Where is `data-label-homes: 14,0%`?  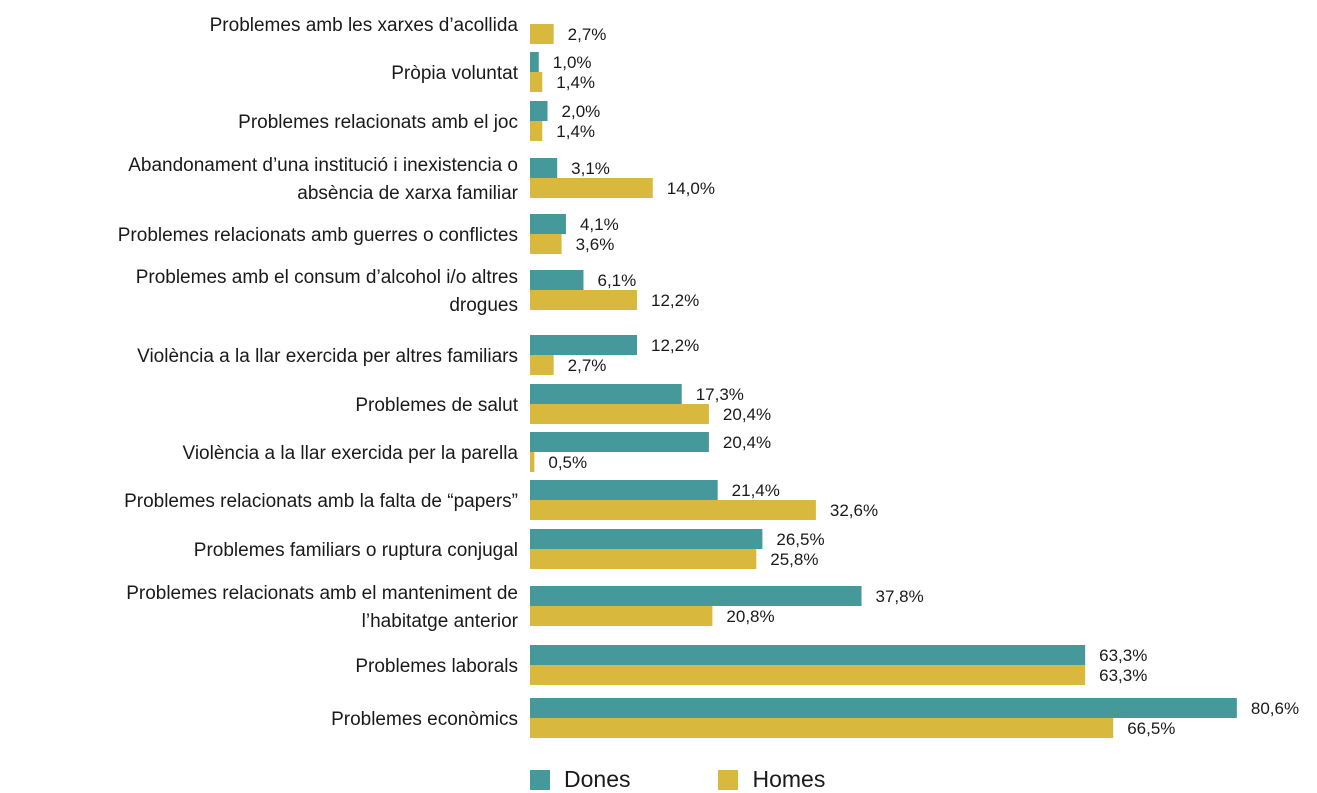
data-label-homes: 14,0% is located at coordinates (691, 188).